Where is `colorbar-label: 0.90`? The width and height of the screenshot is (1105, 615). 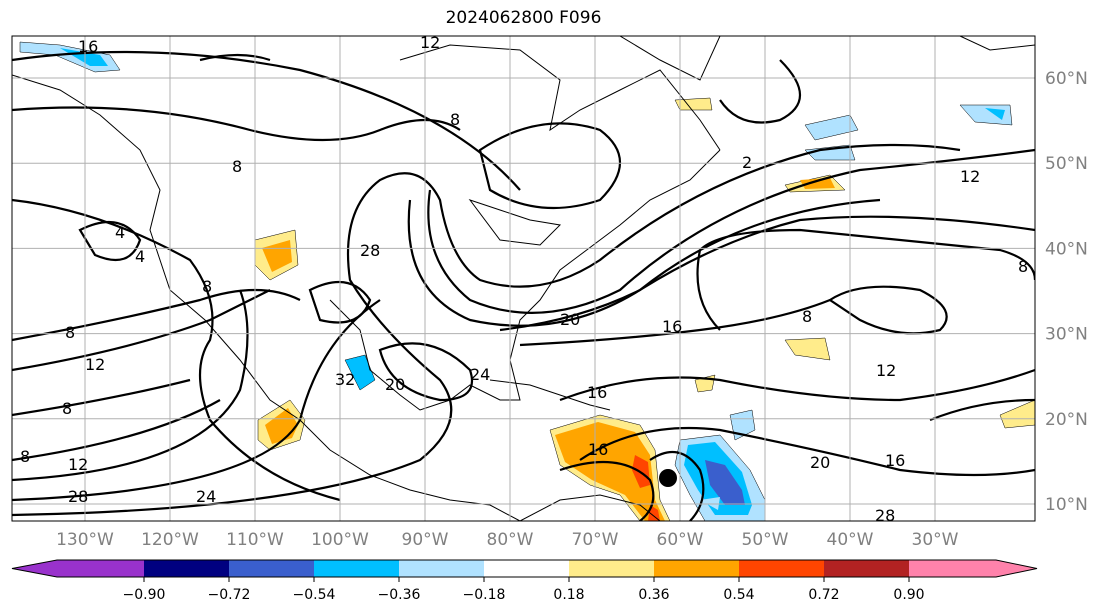
colorbar-label: 0.90 is located at coordinates (908, 595).